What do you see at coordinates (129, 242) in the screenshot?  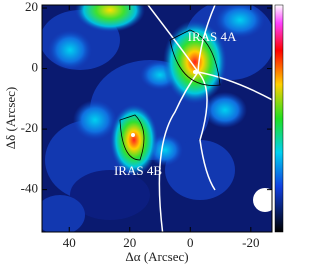 I see `x-tick-label: 20` at bounding box center [129, 242].